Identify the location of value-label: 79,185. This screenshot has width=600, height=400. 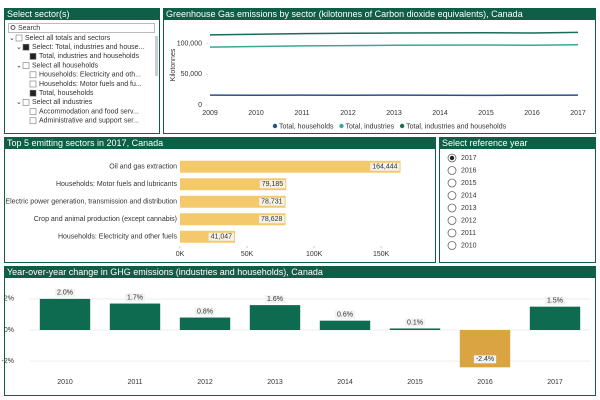
(273, 184).